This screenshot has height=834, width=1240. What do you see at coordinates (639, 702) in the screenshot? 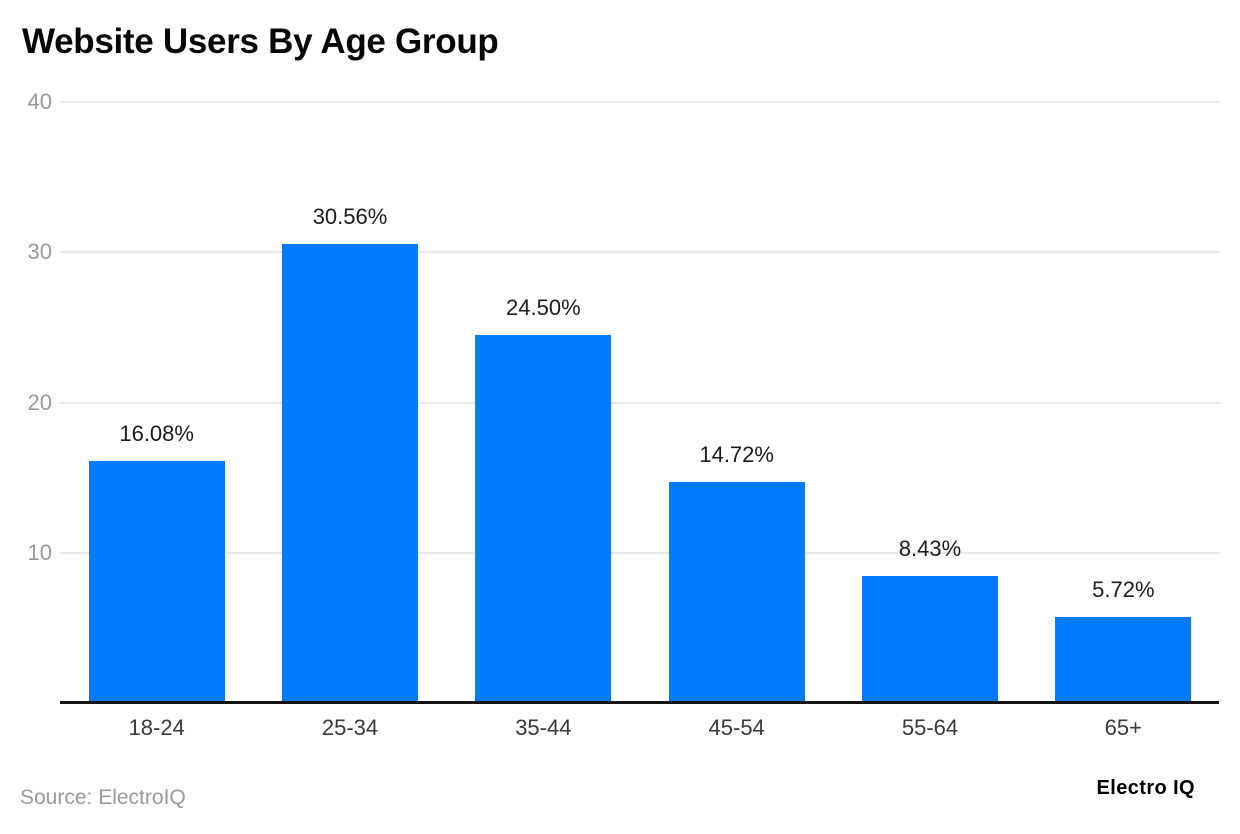
I see `x-axis-line` at bounding box center [639, 702].